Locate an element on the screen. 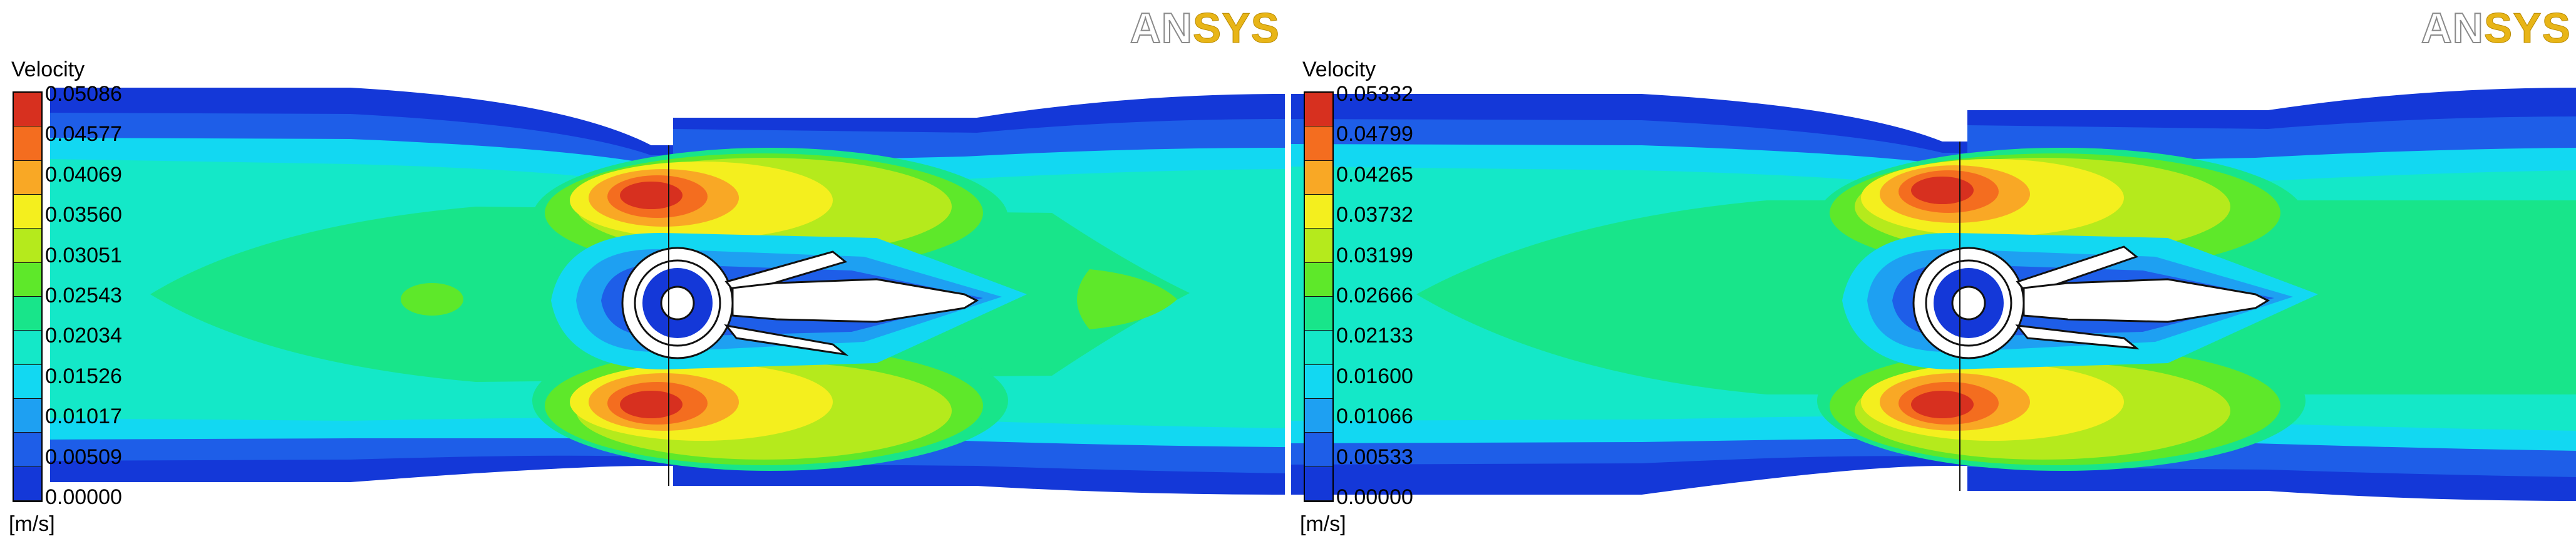 The image size is (2576, 551). legend-tick-label: 0.00509 is located at coordinates (84, 457).